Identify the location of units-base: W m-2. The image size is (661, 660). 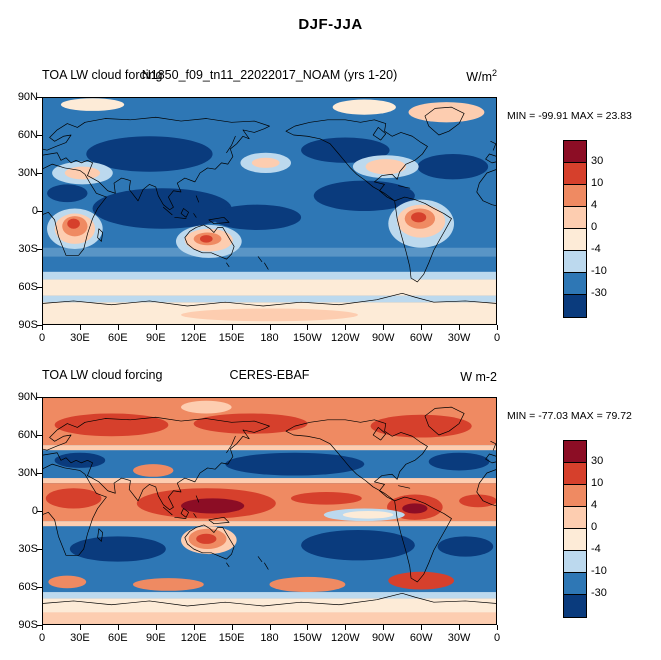
(478, 377).